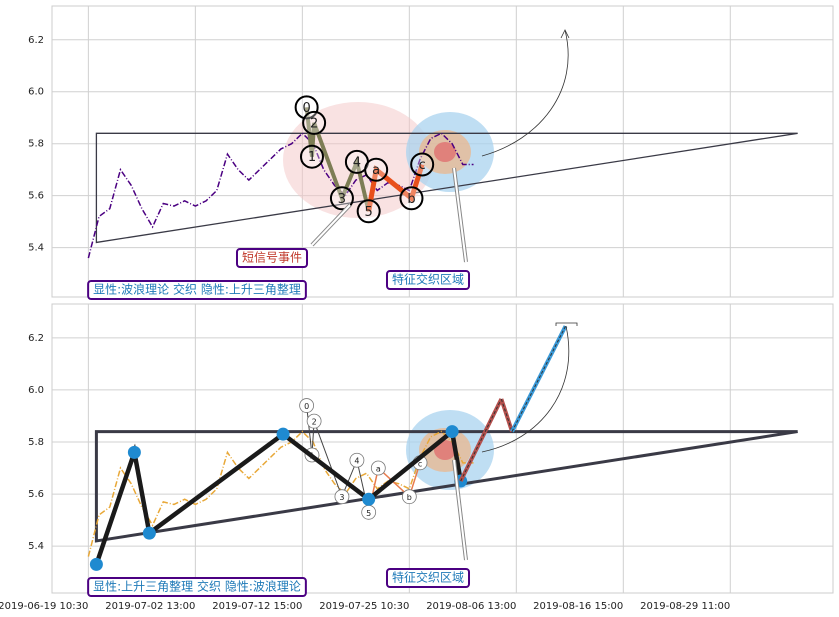 This screenshot has width=839, height=617. I want to click on annotation-text: 显性:波浪理论 交织 隐性:上升三角整理, so click(197, 289).